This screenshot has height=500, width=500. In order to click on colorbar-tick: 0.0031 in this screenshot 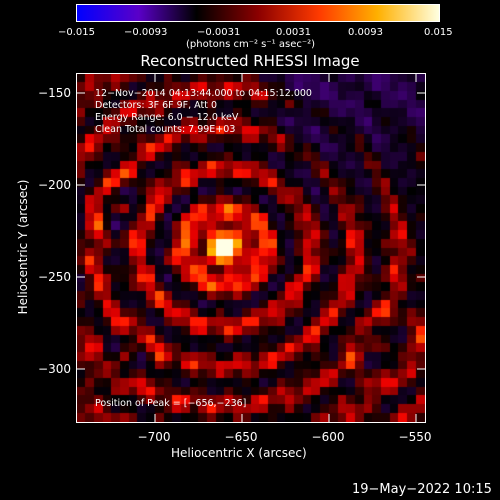, I will do `click(293, 32)`.